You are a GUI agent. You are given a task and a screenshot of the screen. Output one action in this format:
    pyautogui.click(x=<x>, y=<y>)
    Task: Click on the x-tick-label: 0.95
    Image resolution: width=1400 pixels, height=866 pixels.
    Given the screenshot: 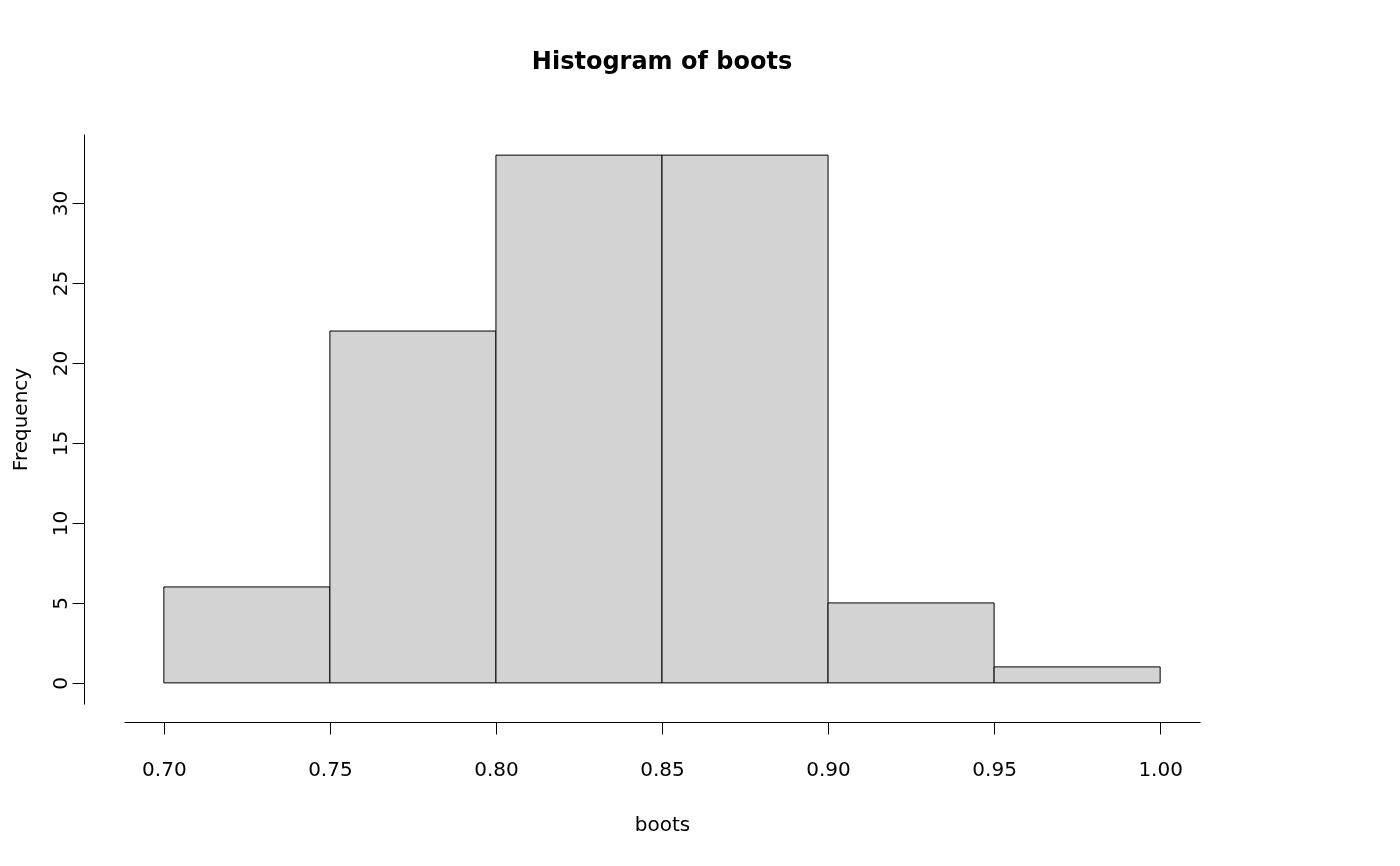 What is the action you would take?
    pyautogui.click(x=994, y=768)
    